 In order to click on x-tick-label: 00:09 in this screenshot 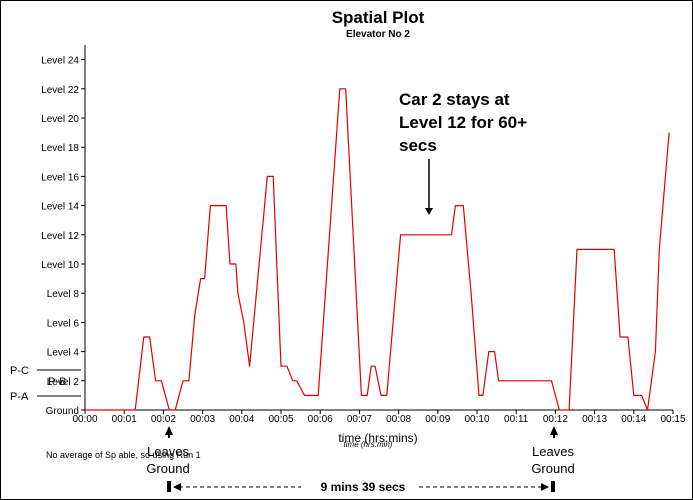, I will do `click(437, 419)`.